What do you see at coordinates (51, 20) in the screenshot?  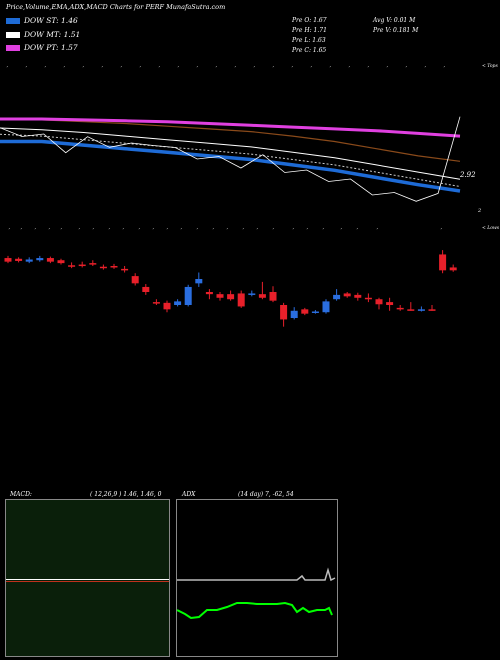 I see `legend-label-st: DOW ST: 1.46` at bounding box center [51, 20].